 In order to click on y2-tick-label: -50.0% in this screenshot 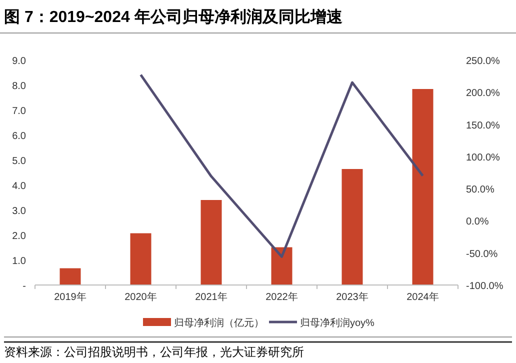, I will do `click(482, 254)`.